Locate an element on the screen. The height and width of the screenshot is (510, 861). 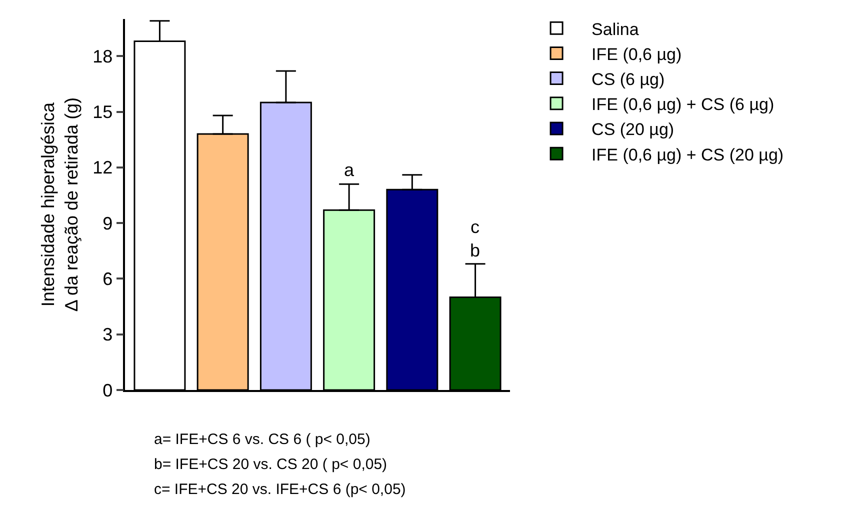
y-tick-label: 9 is located at coordinates (107, 223).